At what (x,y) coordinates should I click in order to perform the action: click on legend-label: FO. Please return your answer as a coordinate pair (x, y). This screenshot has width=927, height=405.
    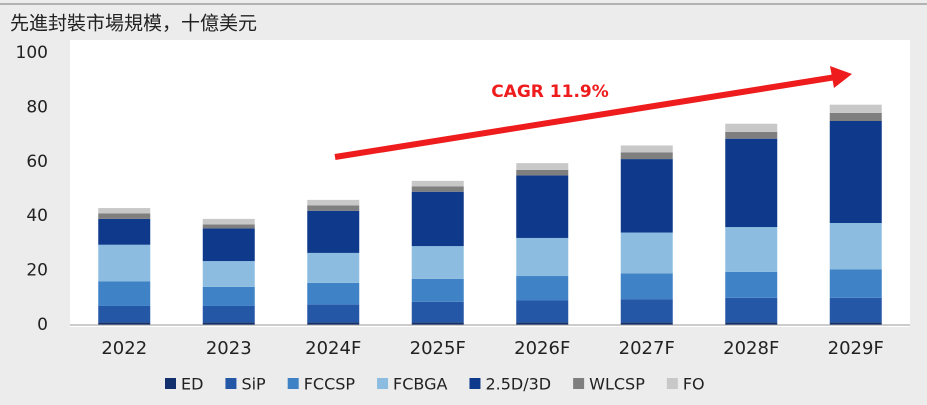
    Looking at the image, I should click on (694, 384).